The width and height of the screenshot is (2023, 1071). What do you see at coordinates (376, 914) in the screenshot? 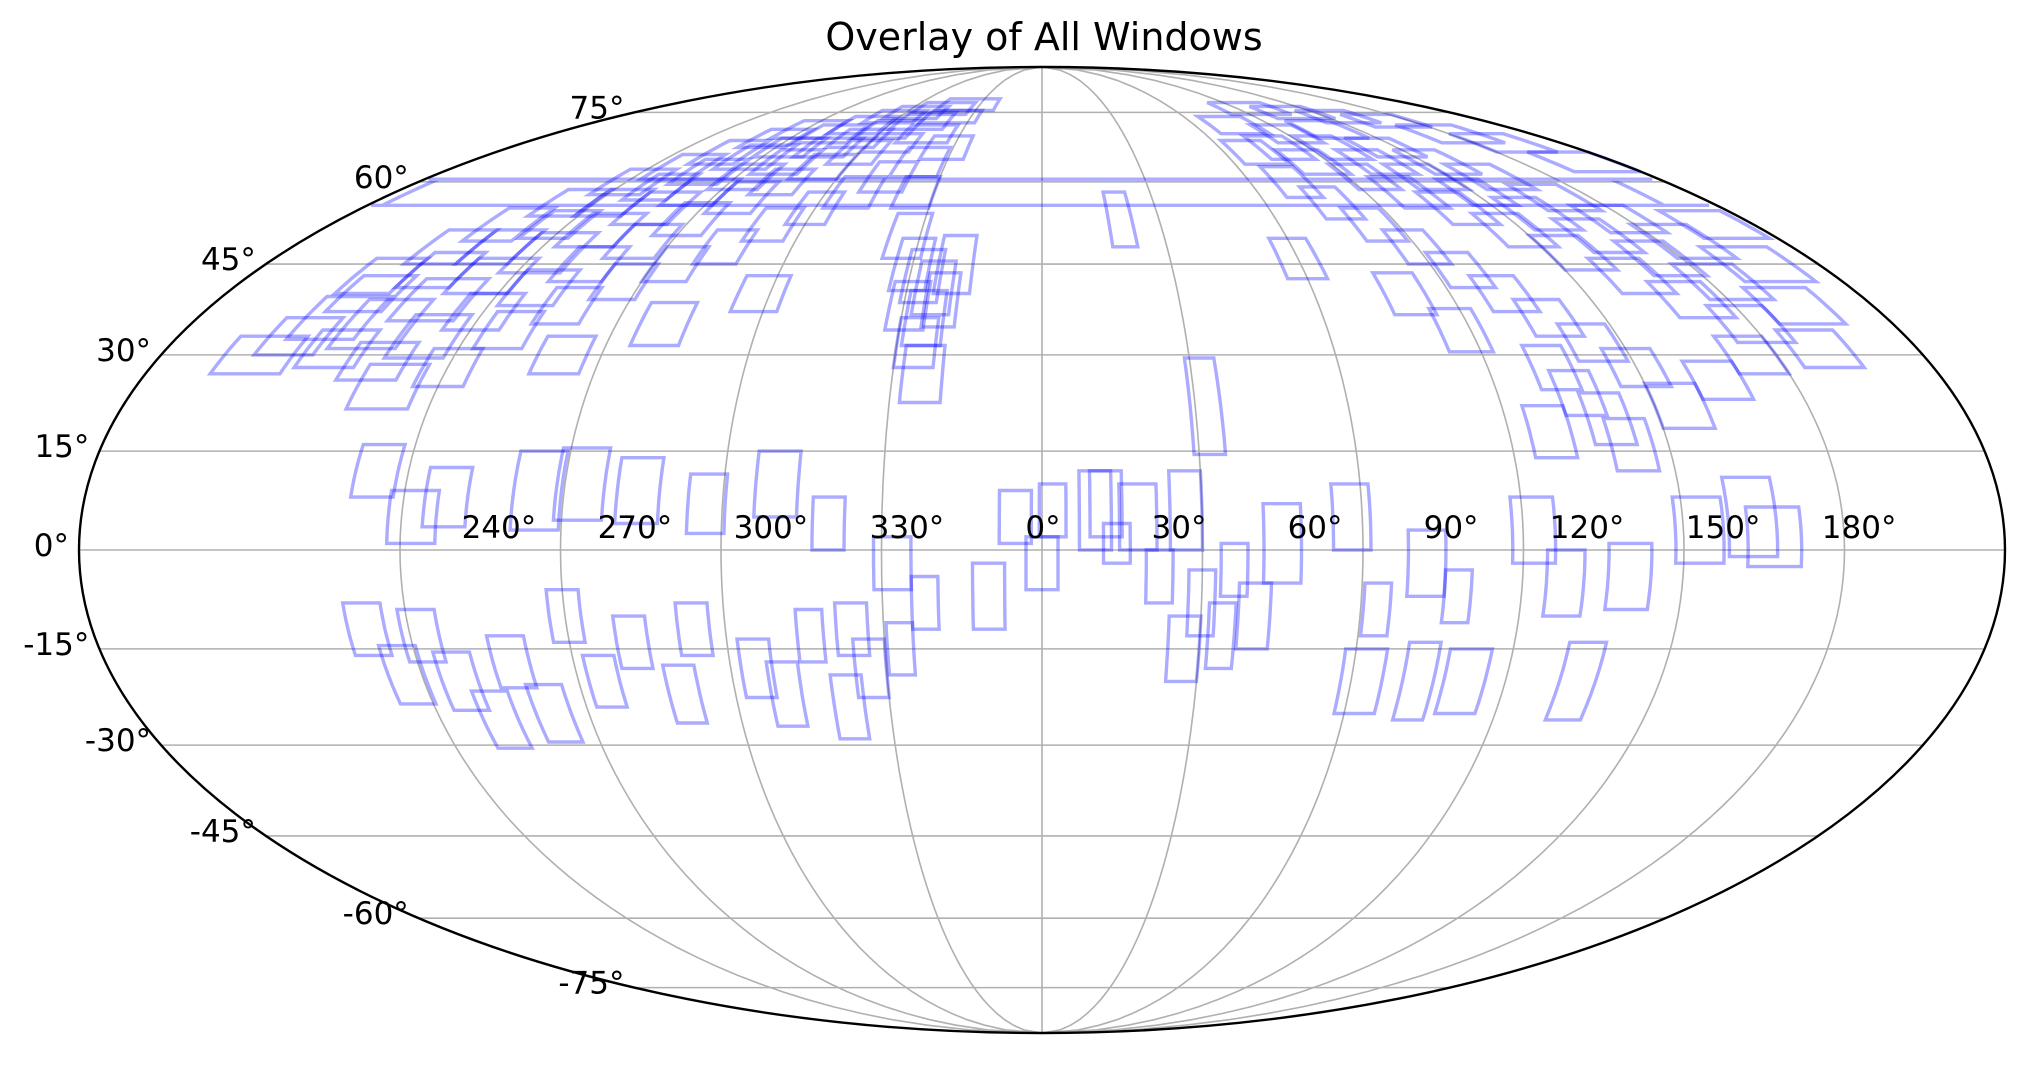
I see `lat-tick-label: -60°` at bounding box center [376, 914].